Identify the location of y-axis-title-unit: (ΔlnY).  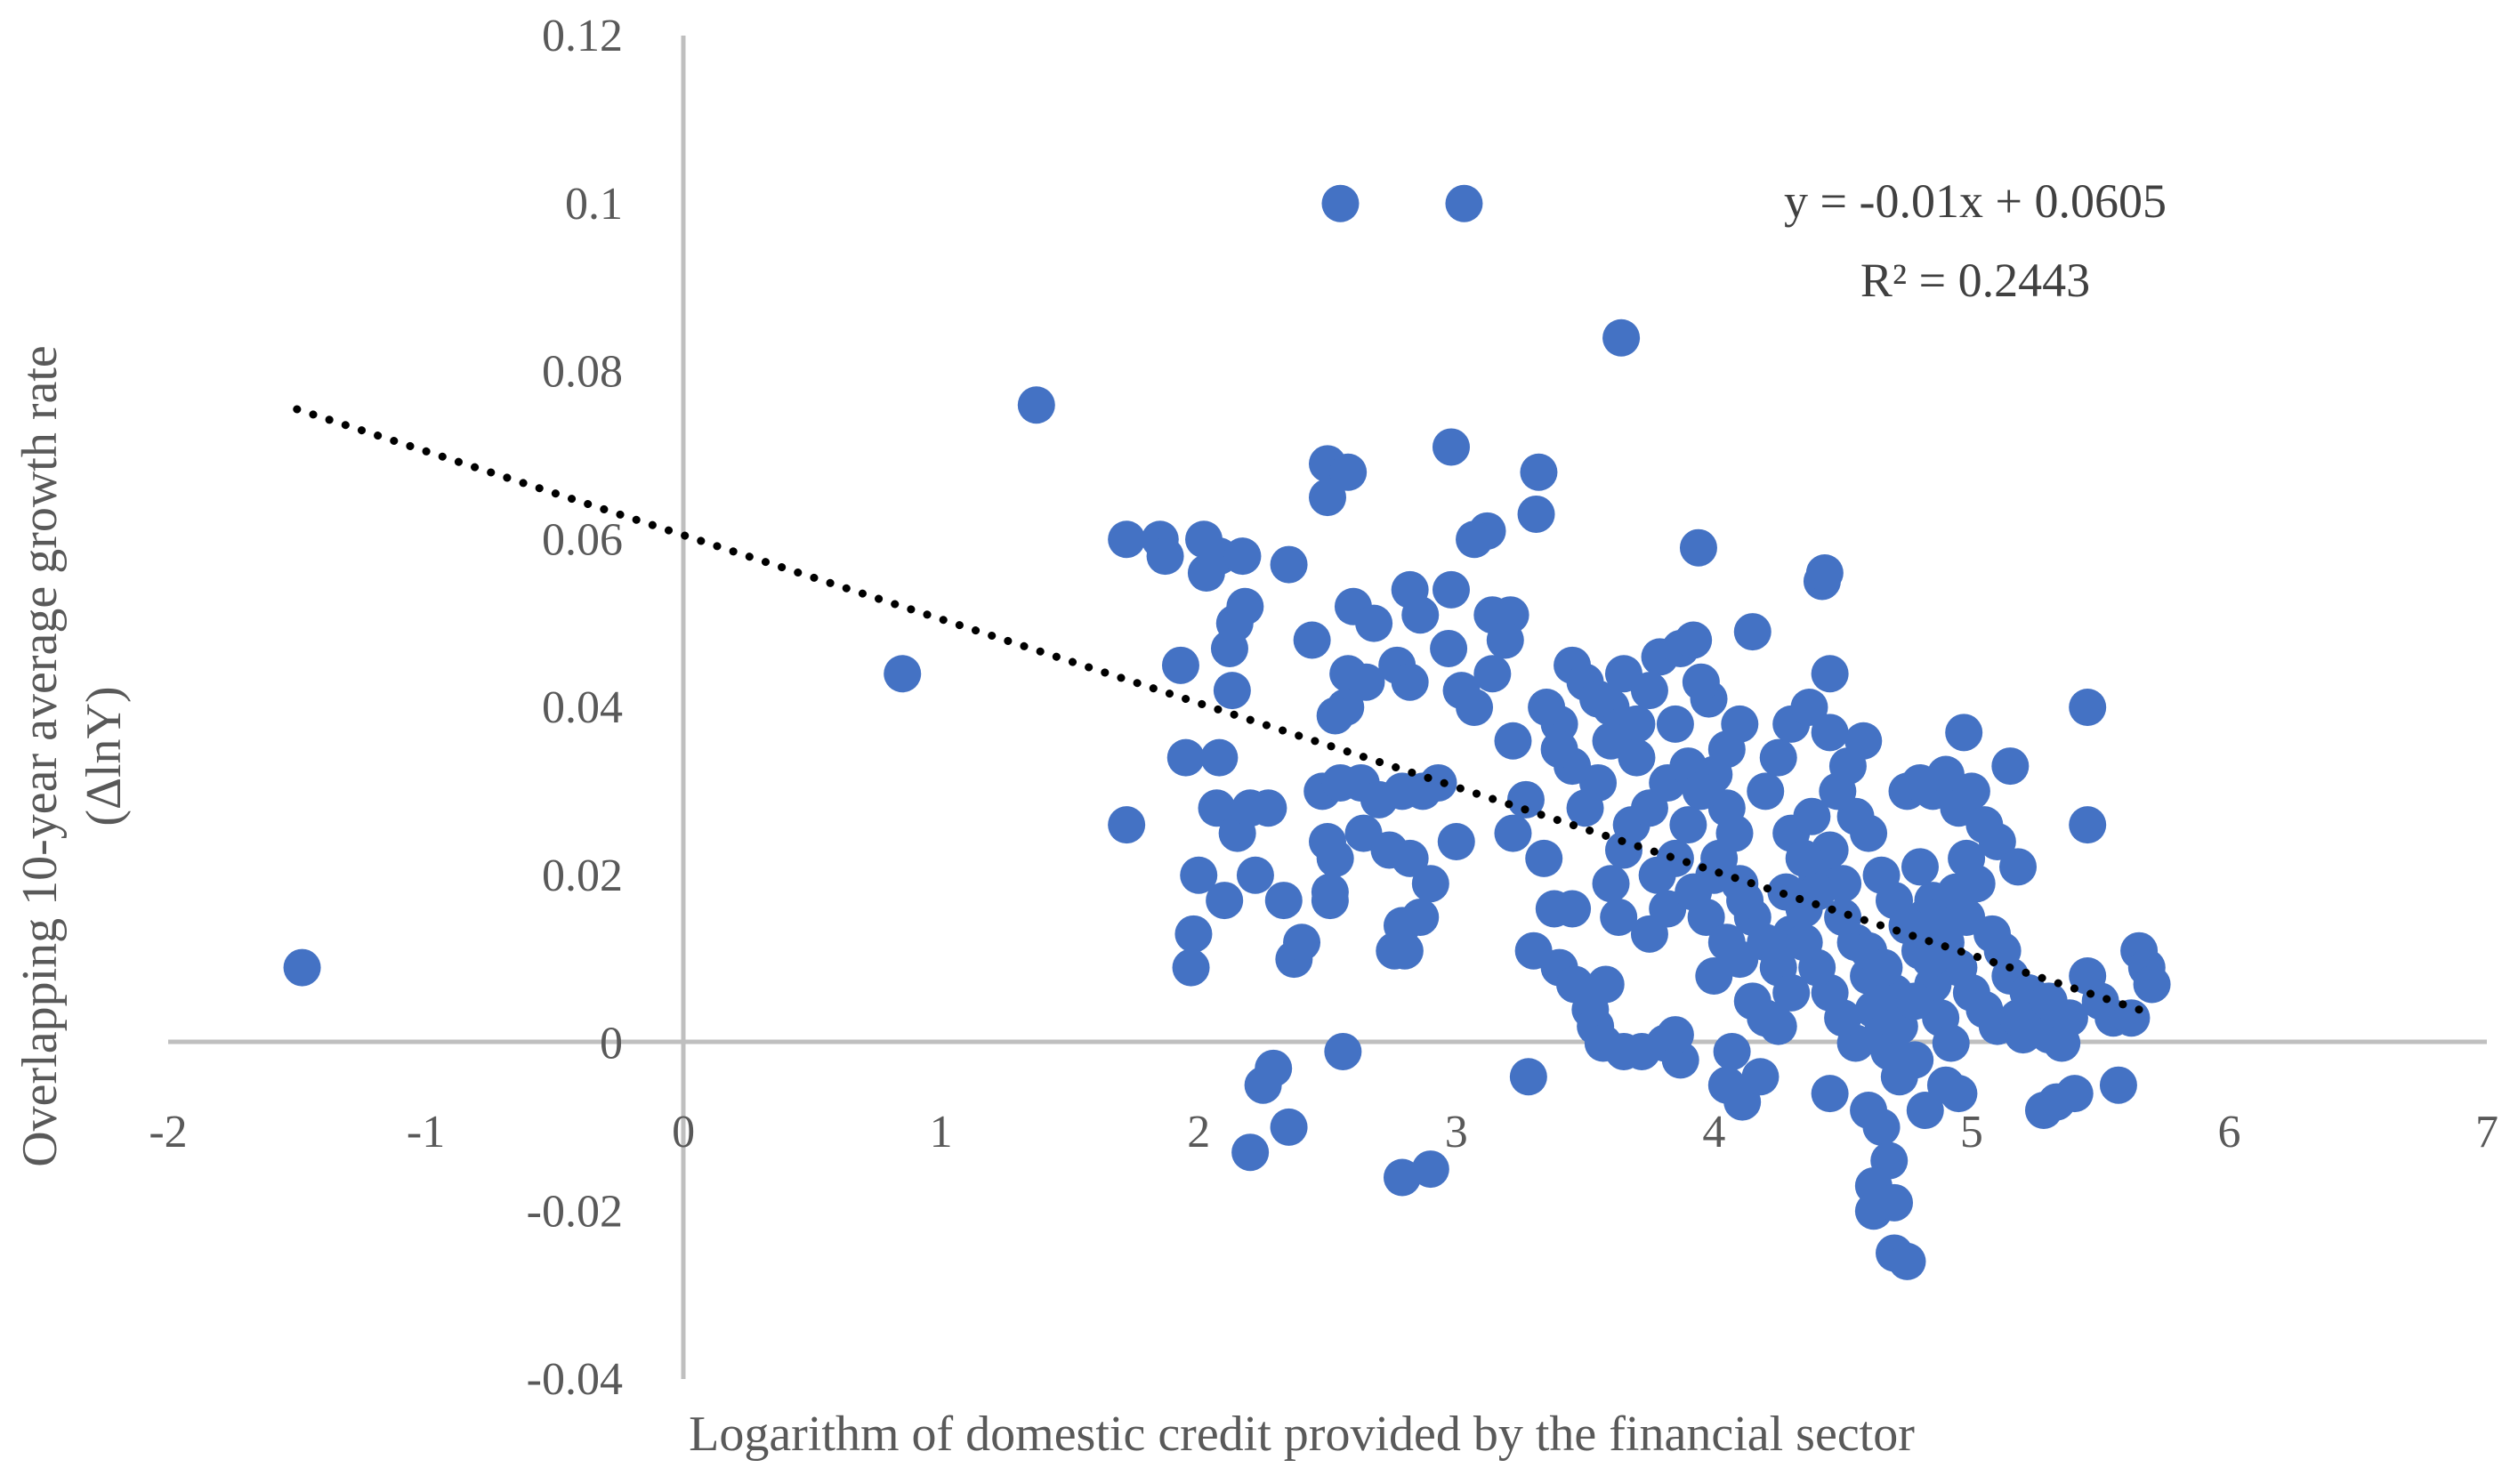
(104, 756).